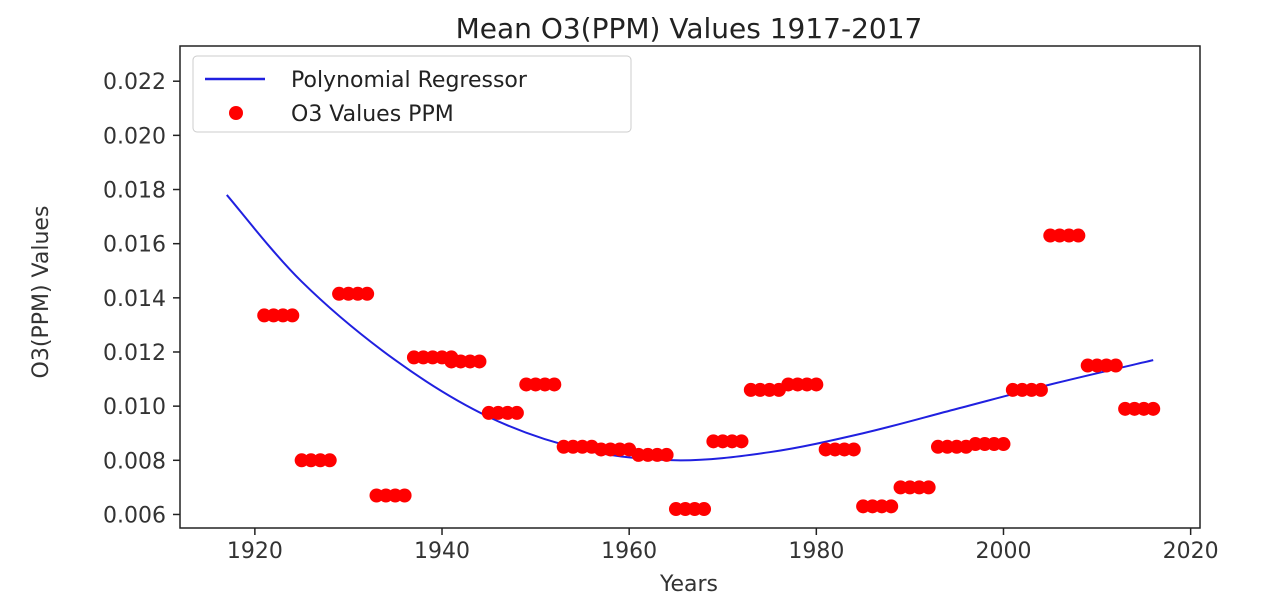  Describe the element at coordinates (442, 551) in the screenshot. I see `x-tick-label: 1940` at that location.